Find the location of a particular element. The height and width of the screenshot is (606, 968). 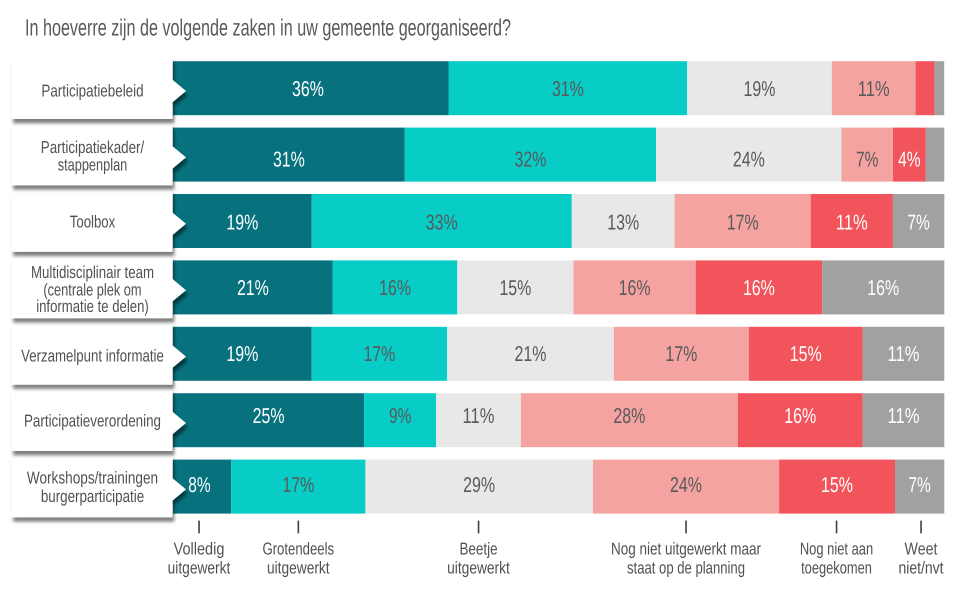

svg-text: Nog niet uitgewerkt maar is located at coordinates (686, 549).